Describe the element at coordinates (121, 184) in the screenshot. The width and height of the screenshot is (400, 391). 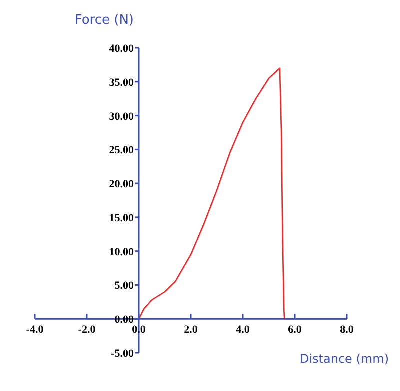
I see `y-tick-label: 20.00` at that location.